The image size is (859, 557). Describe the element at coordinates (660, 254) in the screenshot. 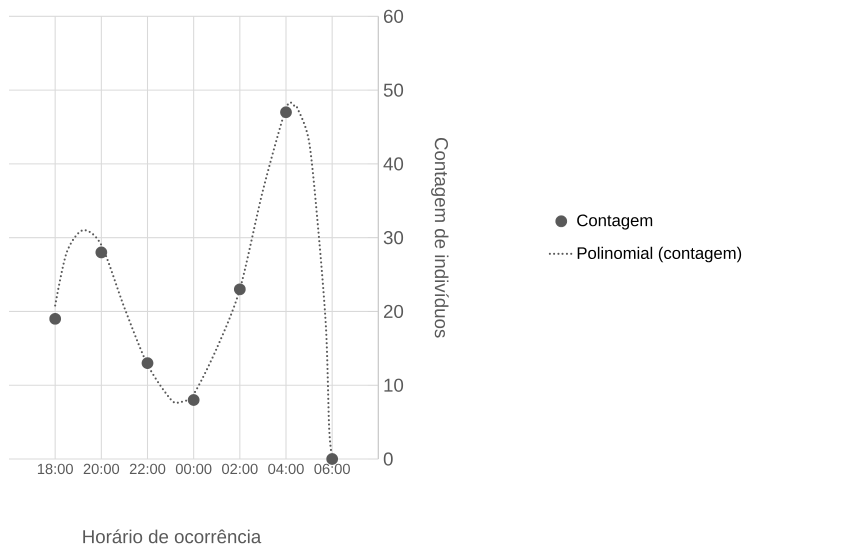

I see `legend-label: Polinomial (contagem)` at that location.